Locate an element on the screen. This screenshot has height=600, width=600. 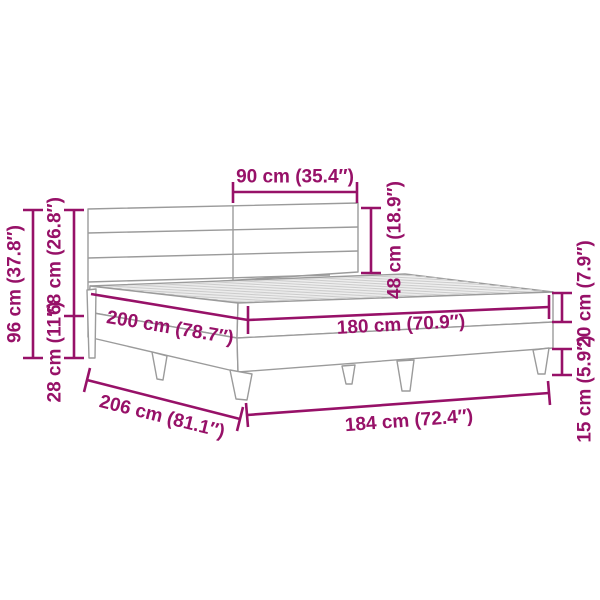
dim-total-height is located at coordinates (33, 284).